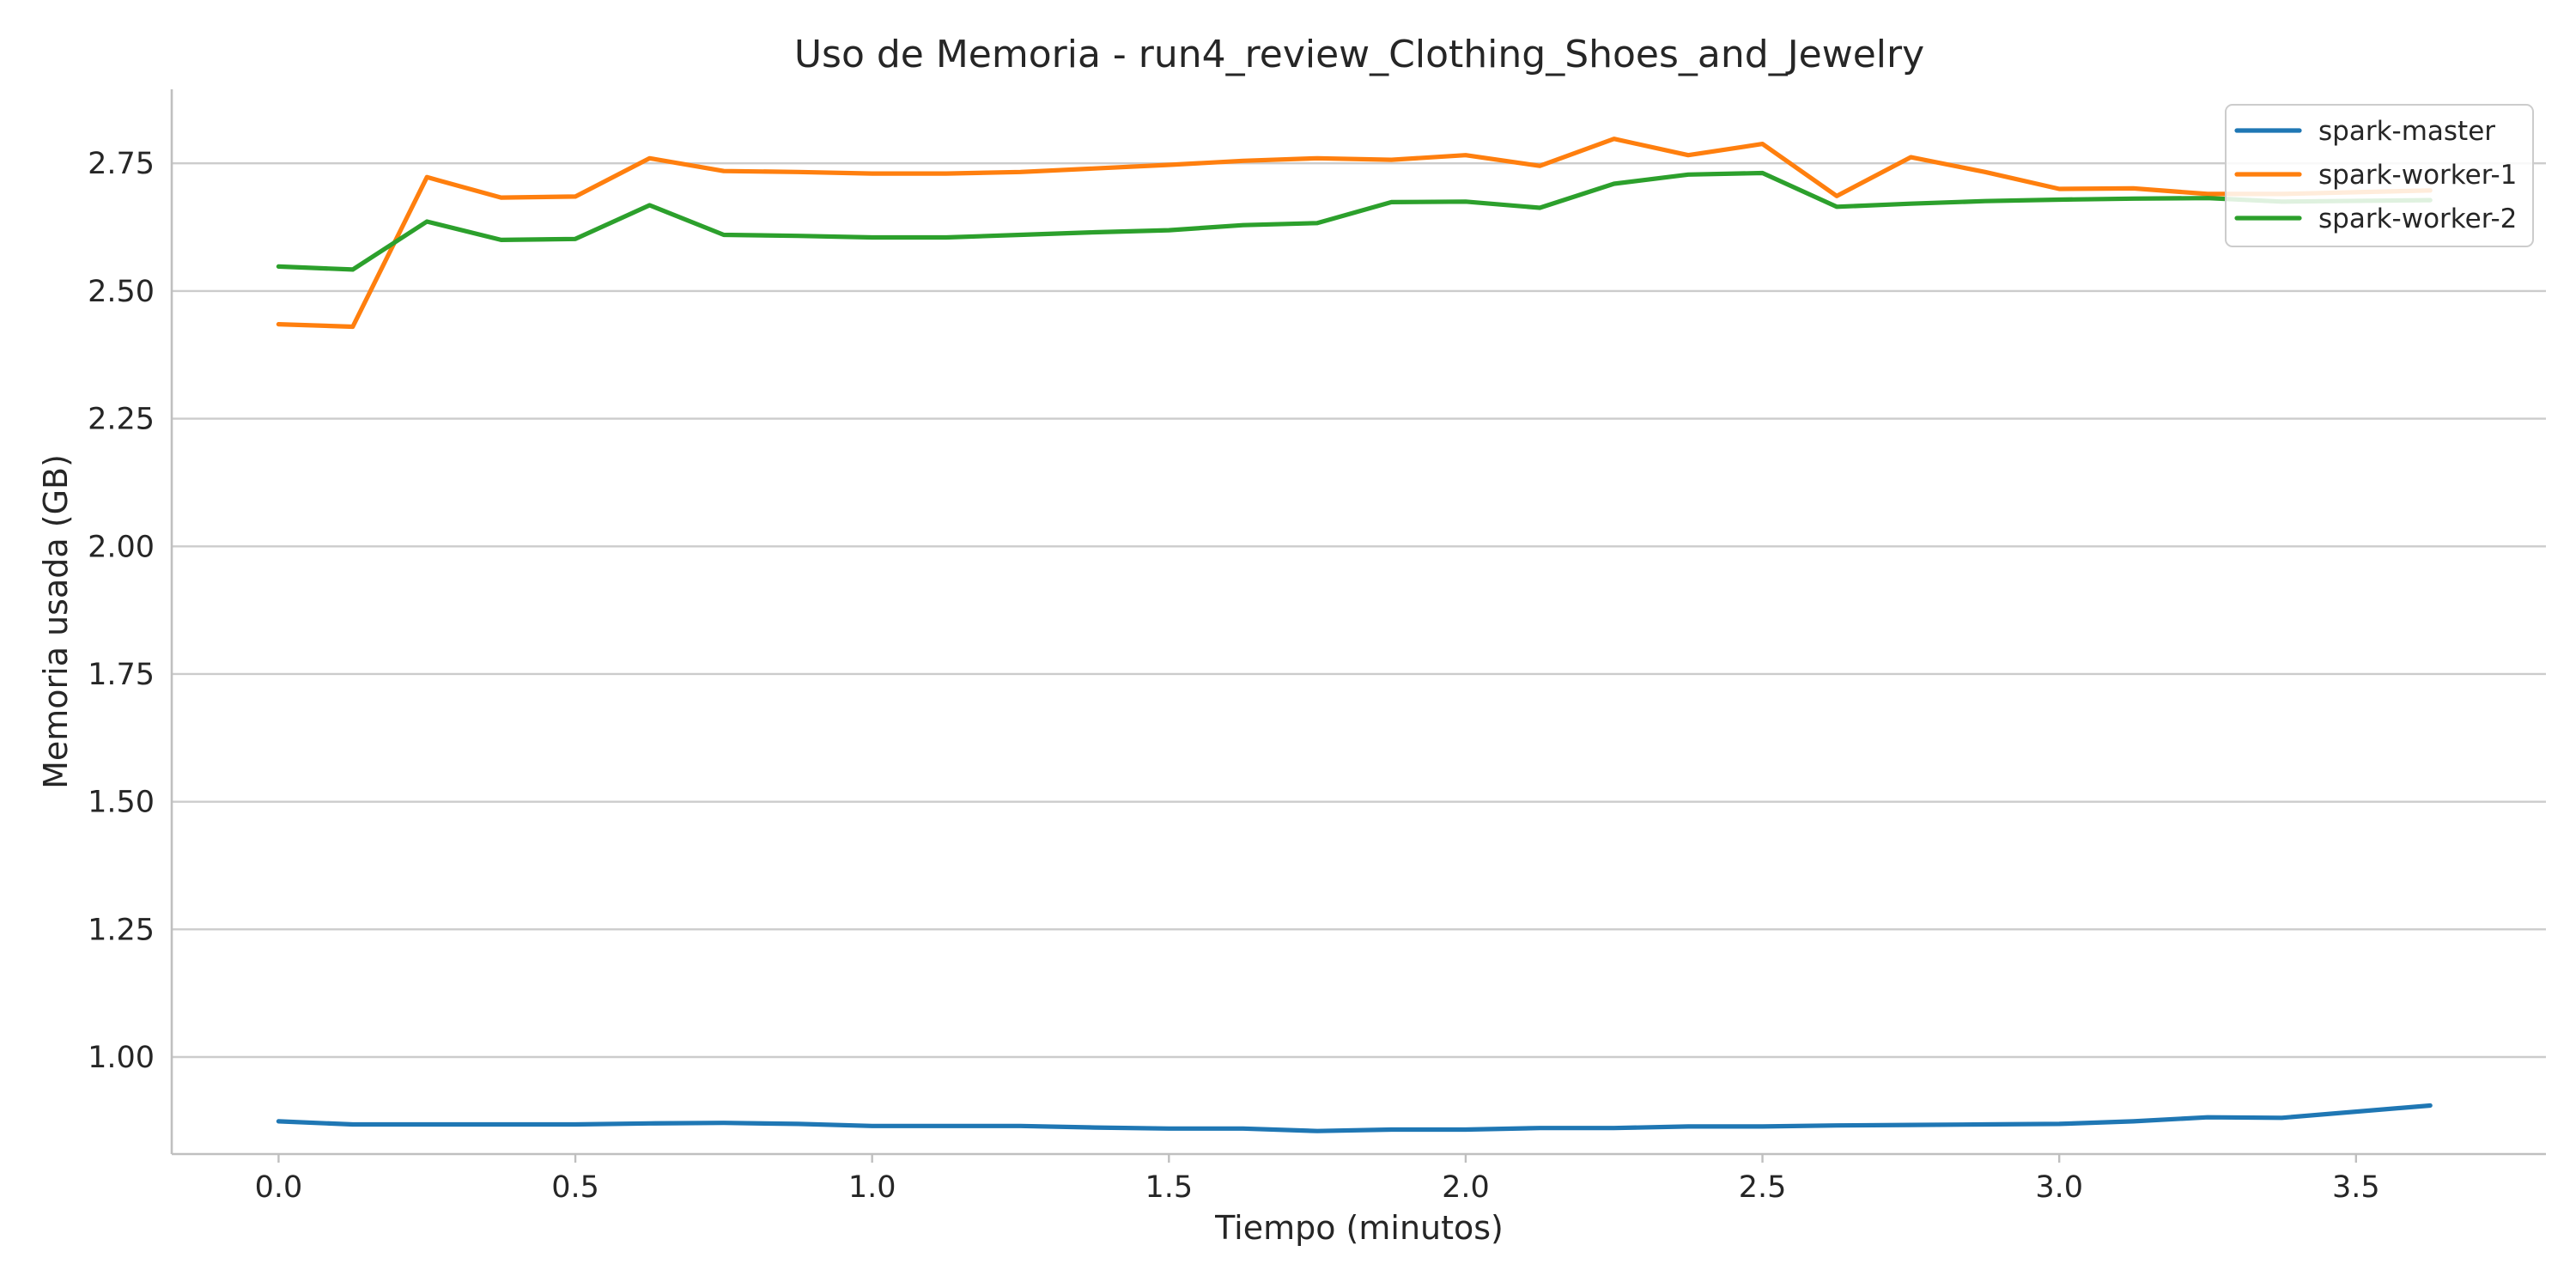 The height and width of the screenshot is (1288, 2576). What do you see at coordinates (1763, 1188) in the screenshot?
I see `x-tick-label: 2.5` at bounding box center [1763, 1188].